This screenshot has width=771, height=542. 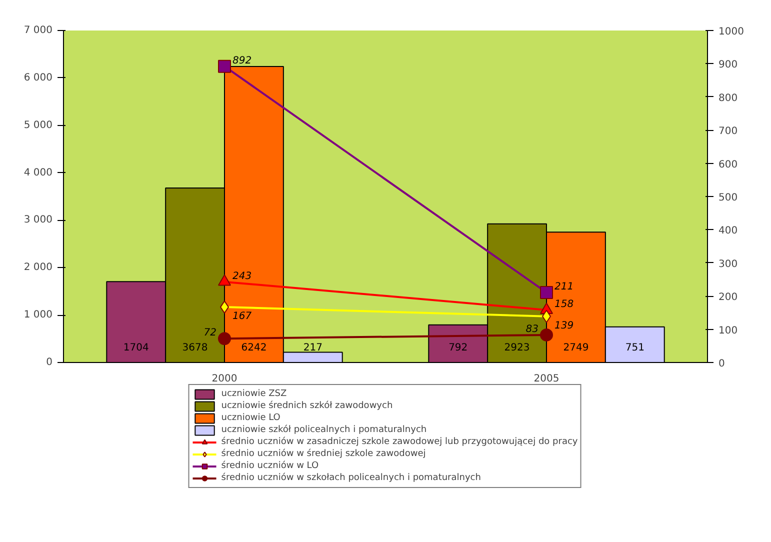 What do you see at coordinates (728, 330) in the screenshot?
I see `y2-tick-label: 100` at bounding box center [728, 330].